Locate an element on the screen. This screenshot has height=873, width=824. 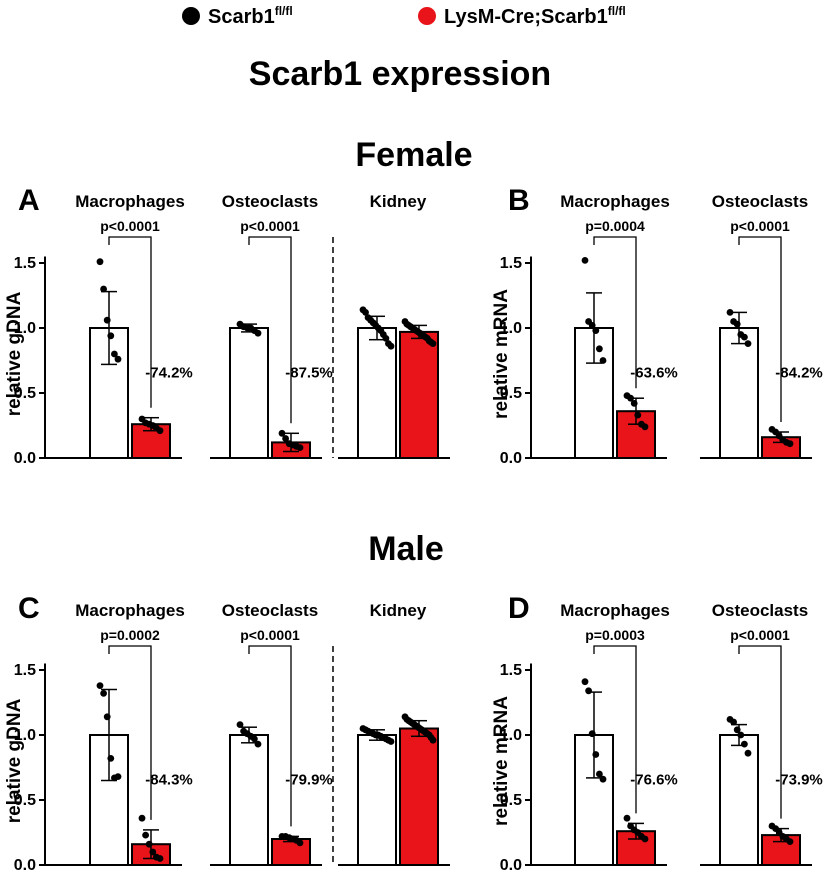
figure-title: Scarb1 expression is located at coordinates (400, 74).